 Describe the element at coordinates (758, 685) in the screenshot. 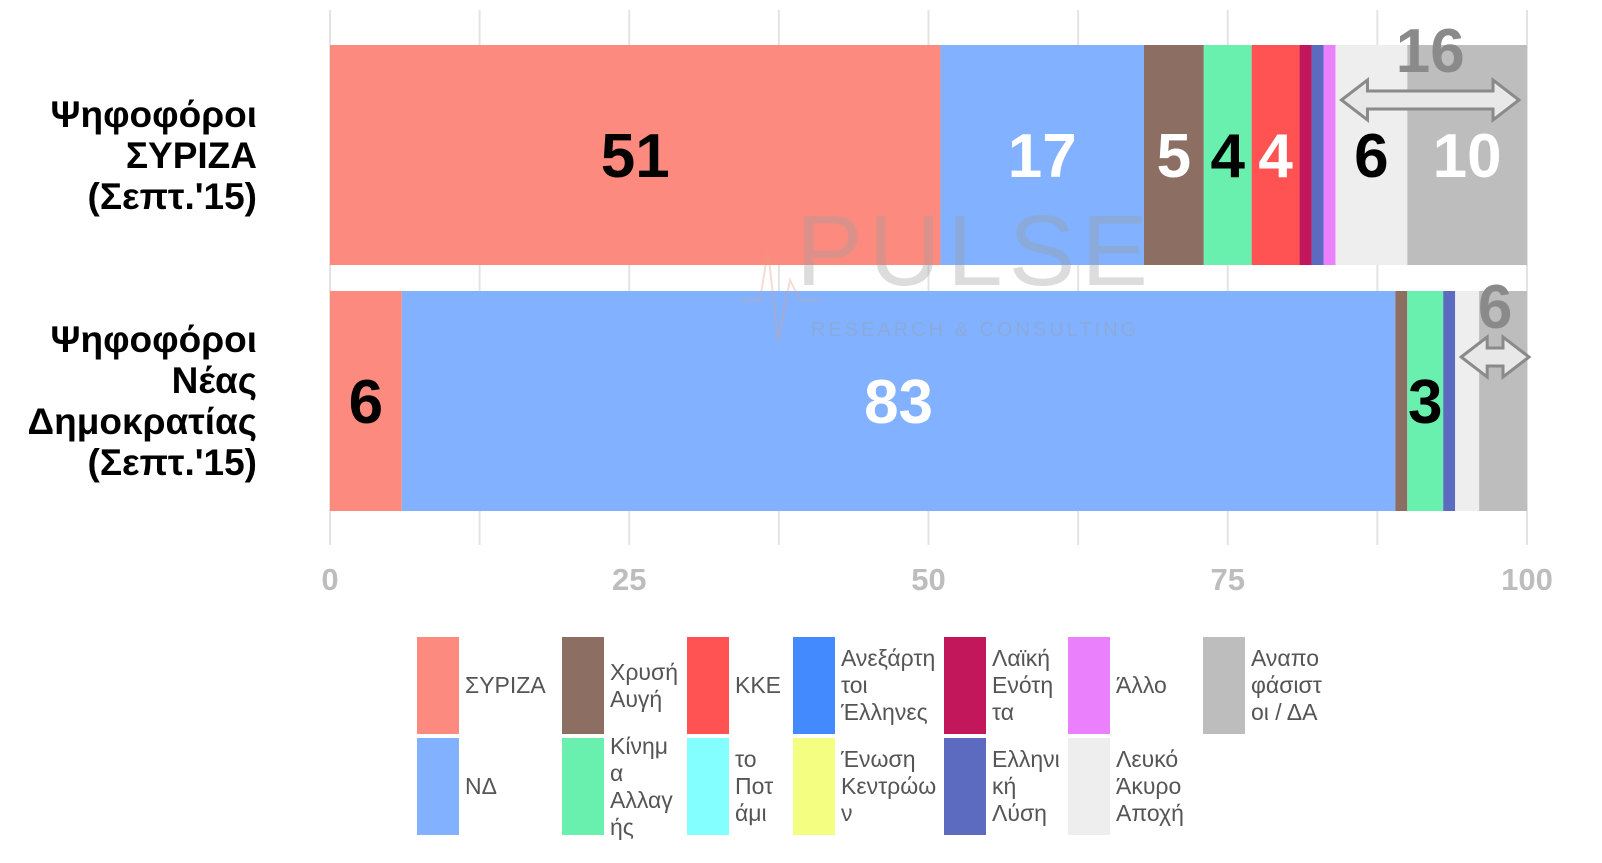

I see `legend-label: ΚΚΕ` at that location.